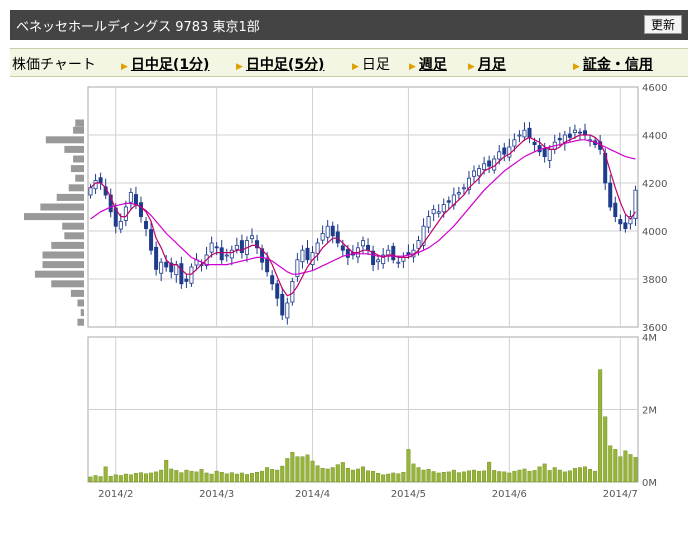 This screenshot has height=535, width=698. What do you see at coordinates (649, 411) in the screenshot?
I see `volume-tick-label: 2M` at bounding box center [649, 411].